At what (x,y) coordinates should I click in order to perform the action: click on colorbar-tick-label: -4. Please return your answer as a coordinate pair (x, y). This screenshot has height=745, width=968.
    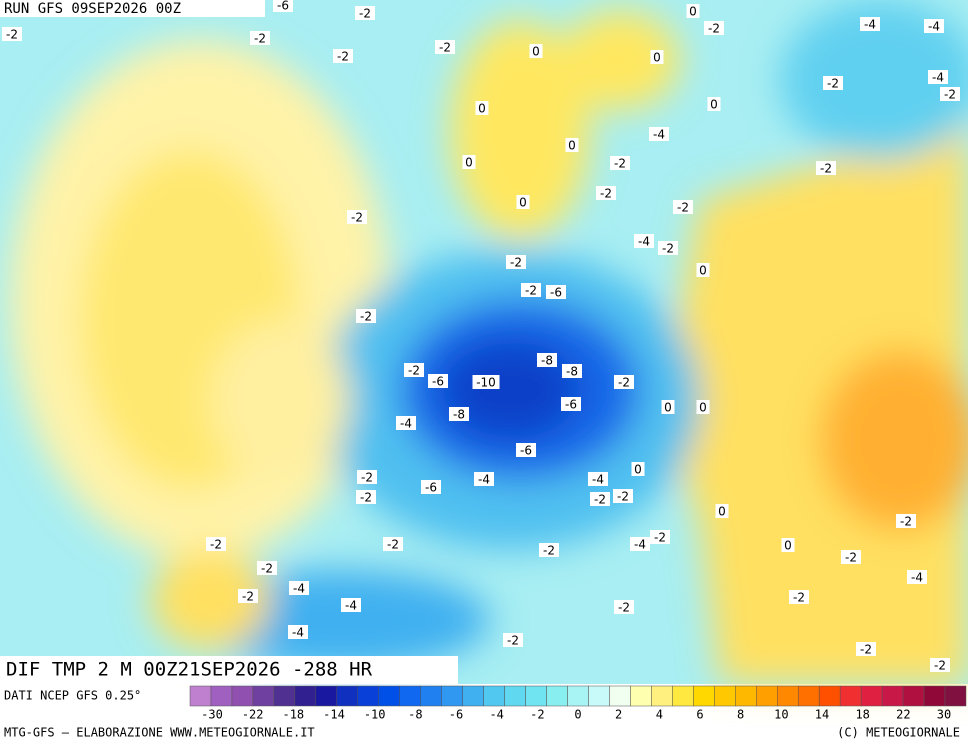
    Looking at the image, I should click on (496, 715).